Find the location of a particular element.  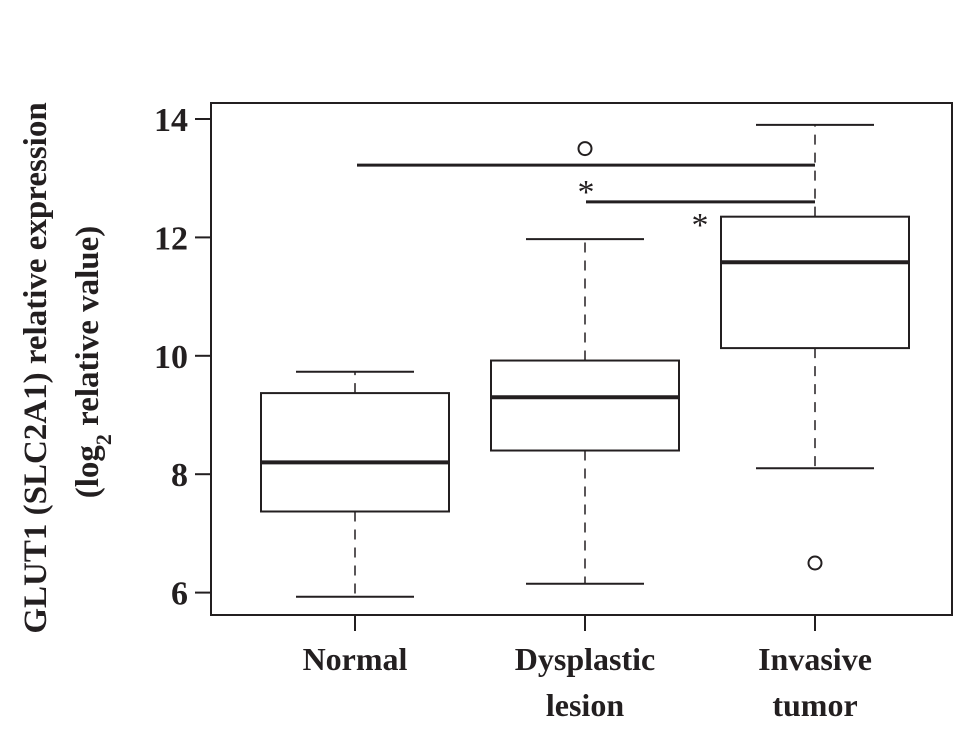

x-tick-label: Dysplastic is located at coordinates (585, 659).